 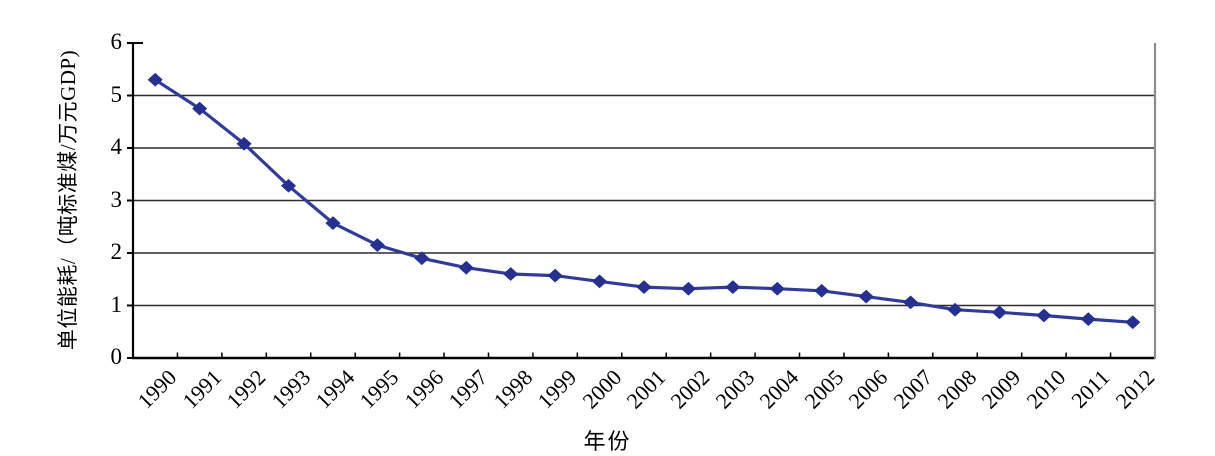 I want to click on y-tick-label: 4, so click(x=116, y=146).